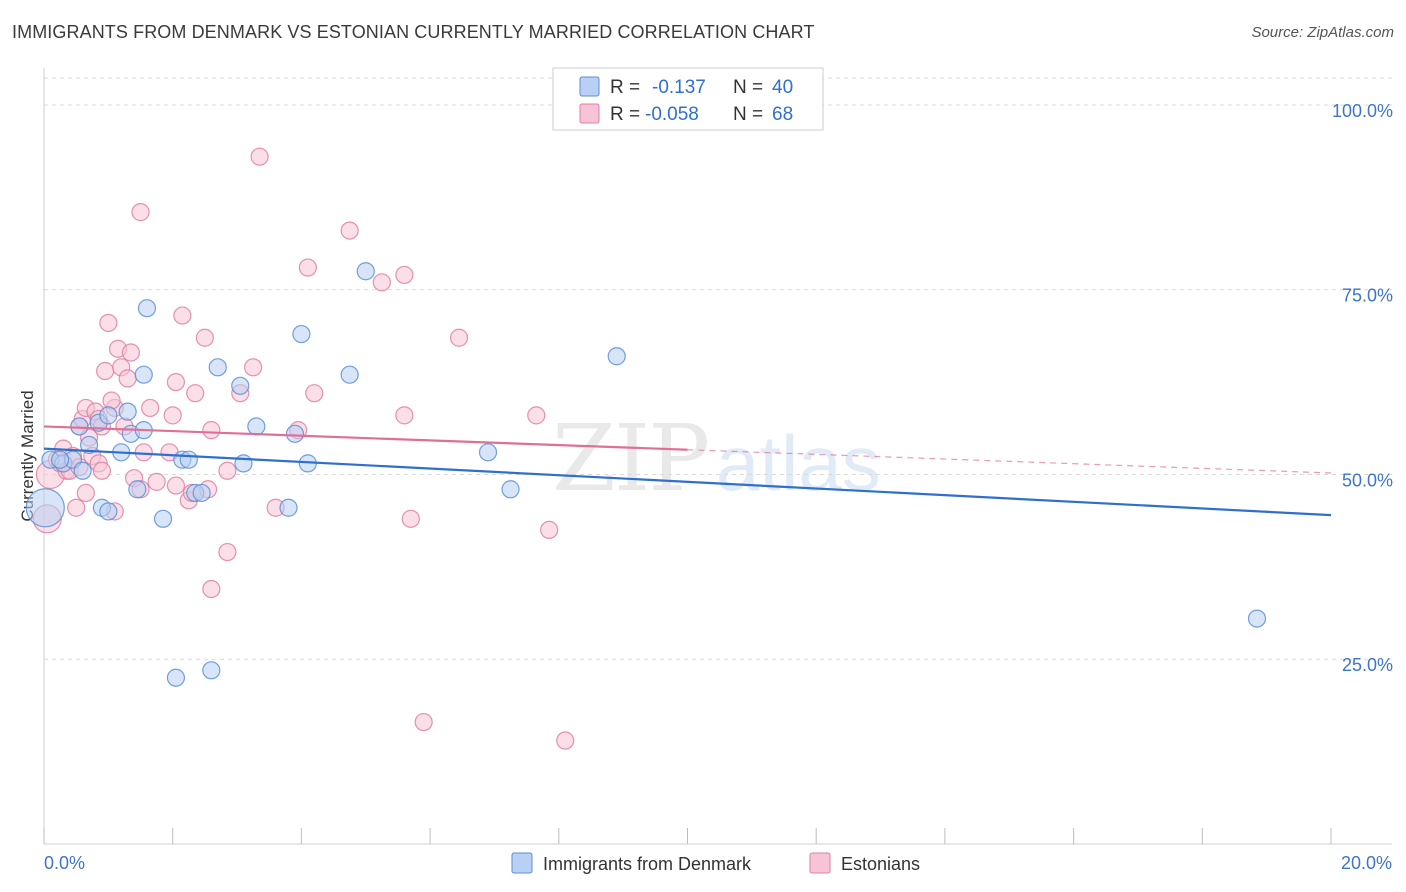  I want to click on watermark: ZIP atlas, so click(716, 458).